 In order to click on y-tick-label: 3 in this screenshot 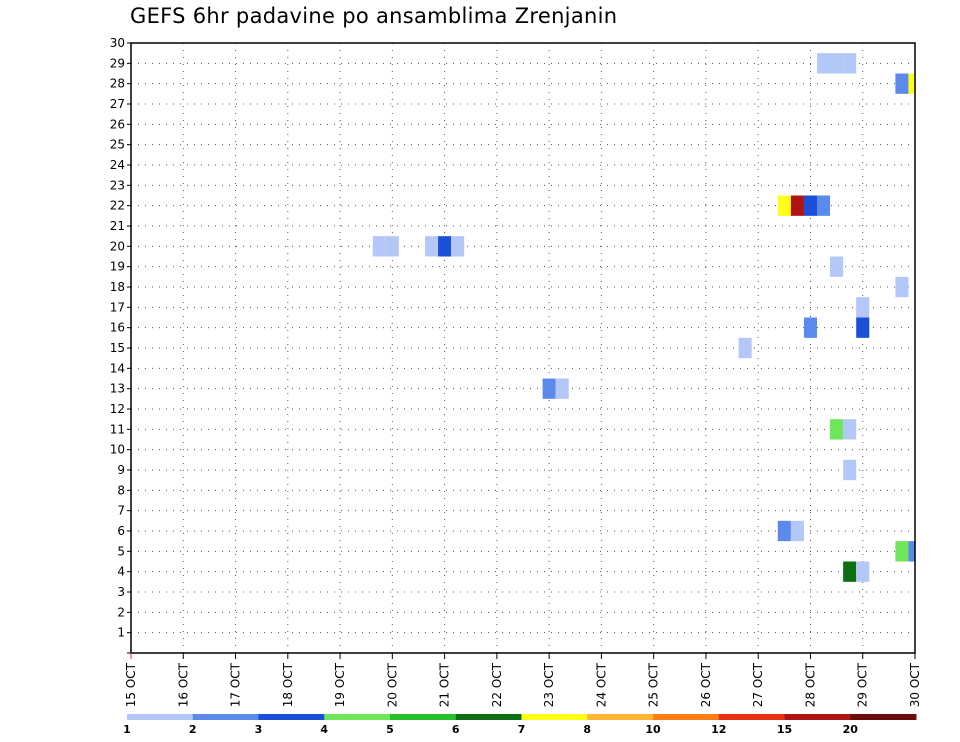, I will do `click(121, 592)`.